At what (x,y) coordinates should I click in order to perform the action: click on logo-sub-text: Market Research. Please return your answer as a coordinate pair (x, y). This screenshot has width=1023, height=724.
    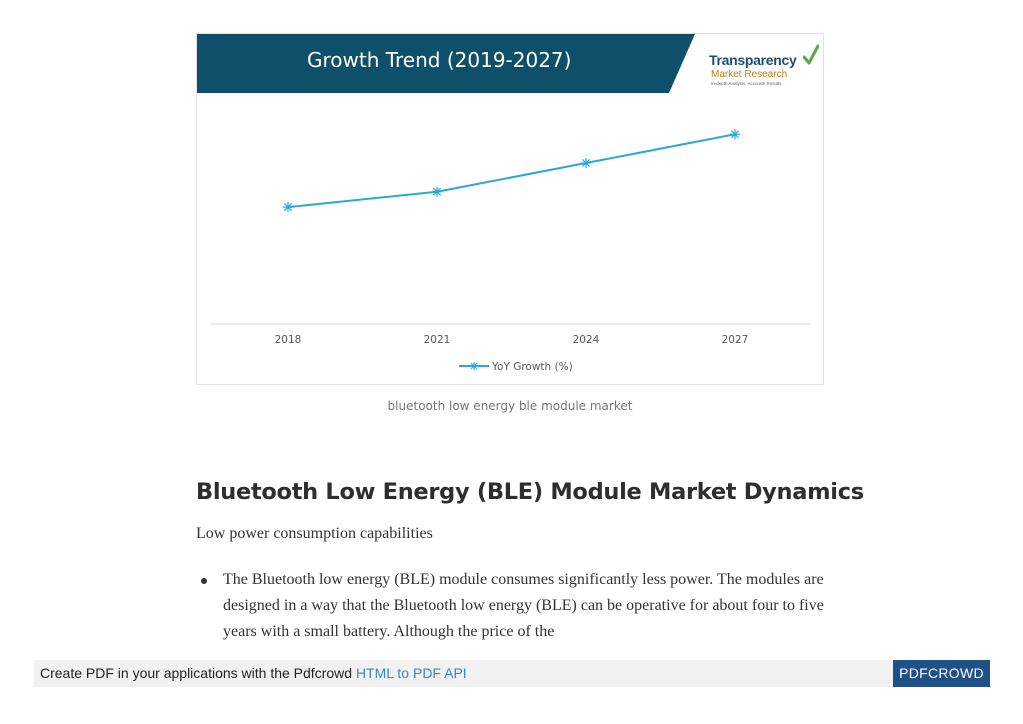
    Looking at the image, I should click on (749, 74).